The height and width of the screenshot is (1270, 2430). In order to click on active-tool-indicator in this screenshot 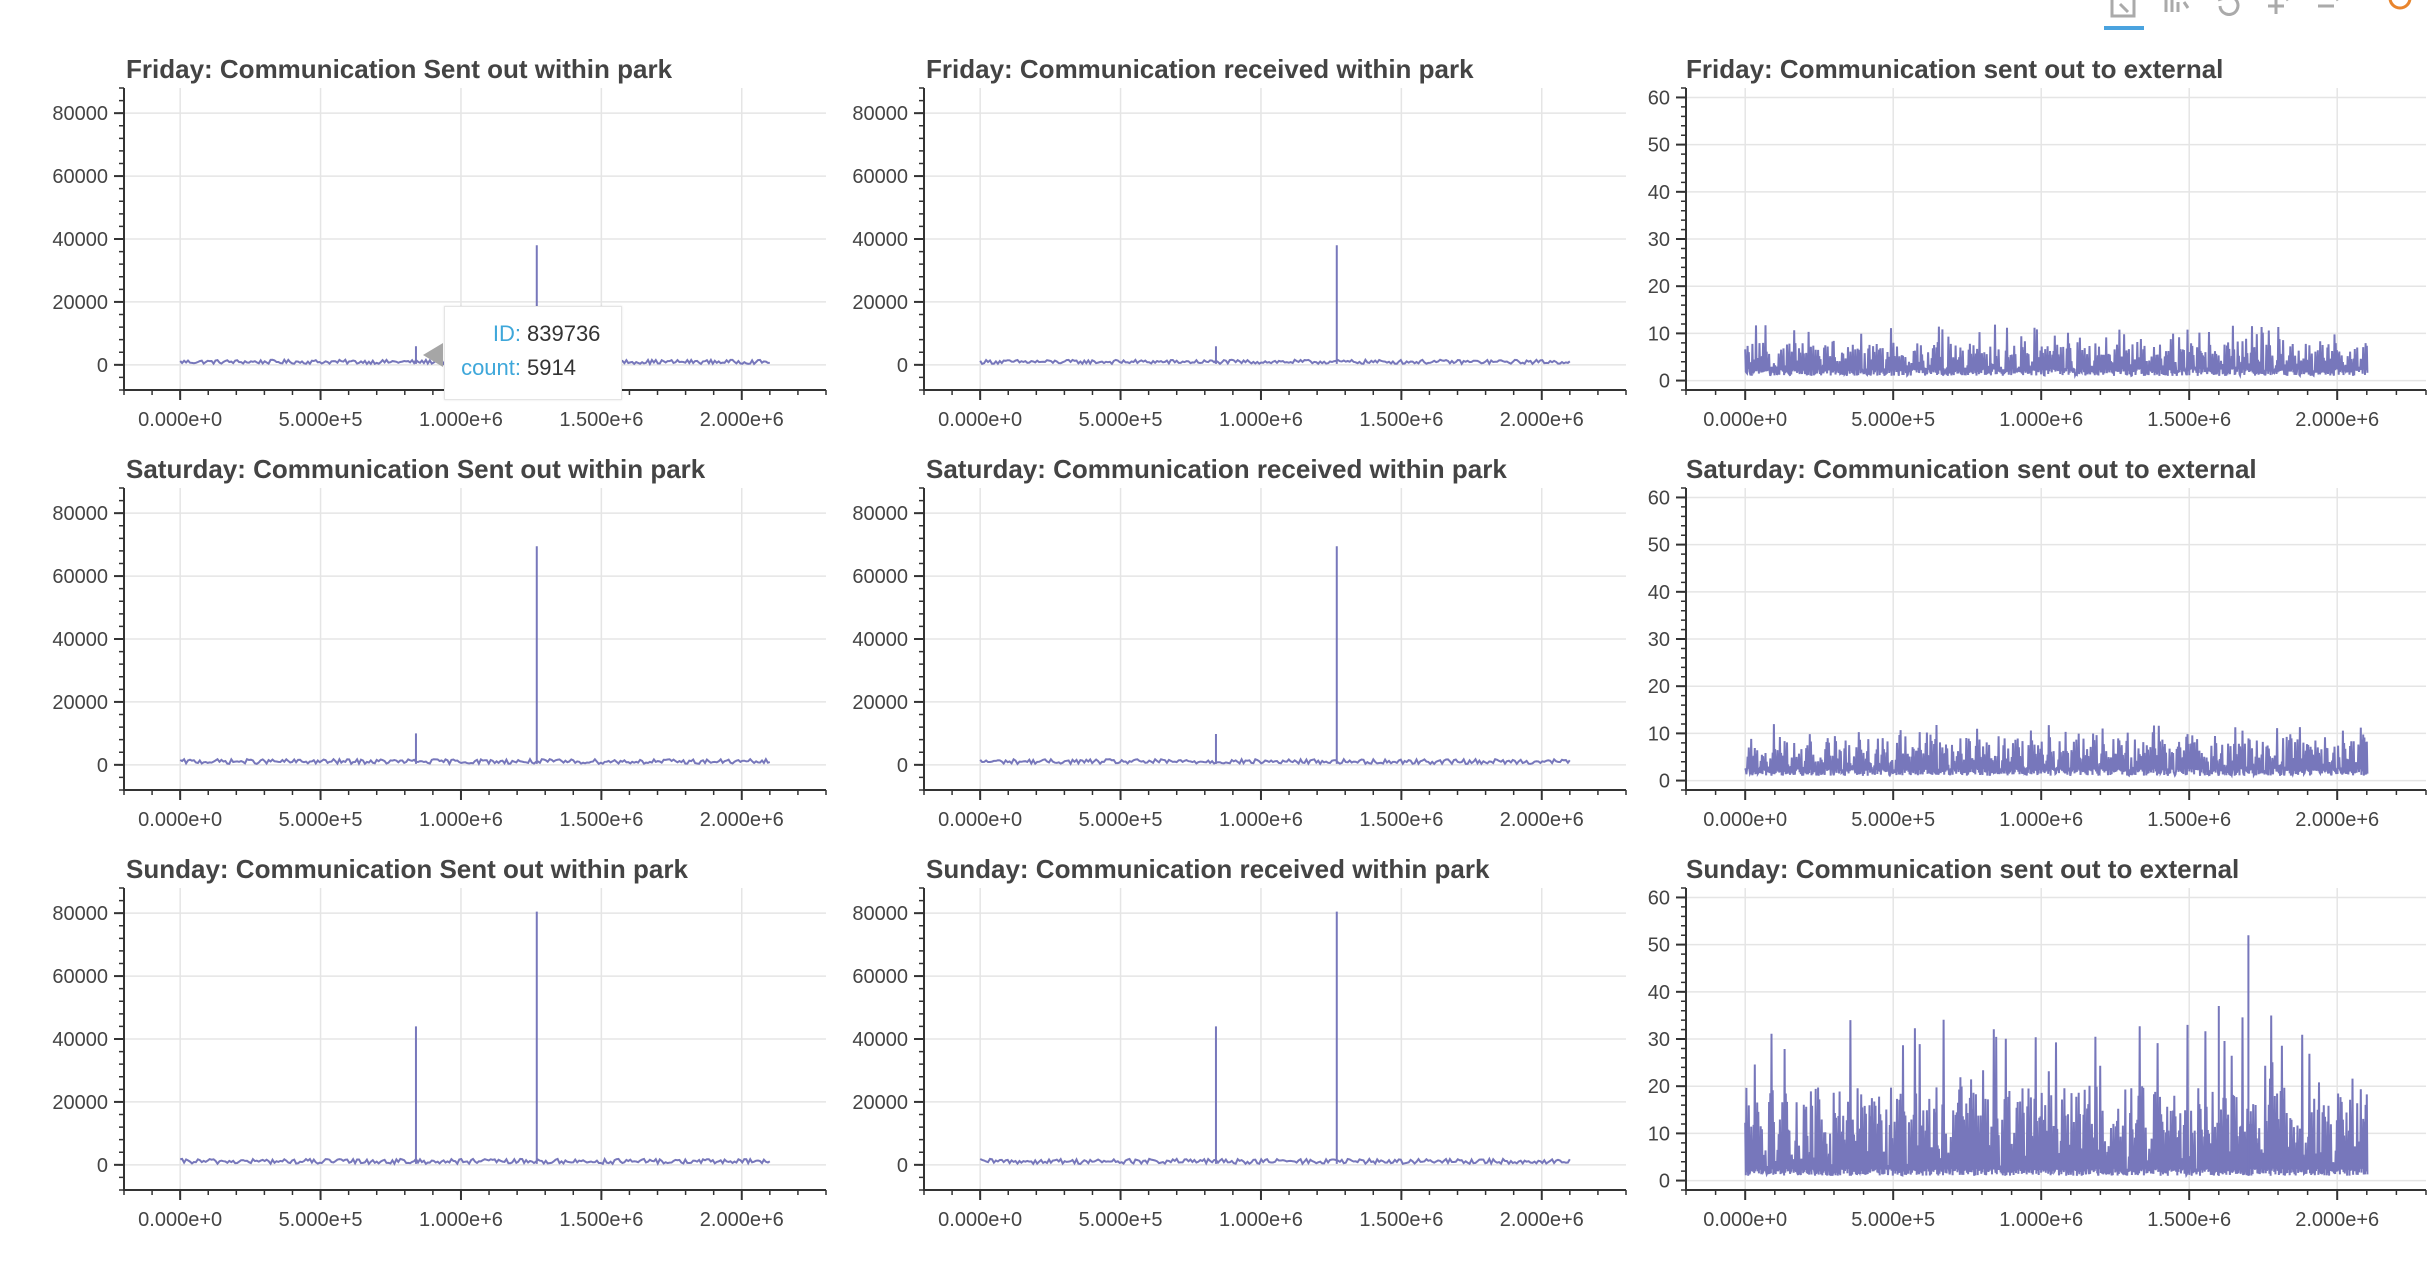, I will do `click(2124, 28)`.